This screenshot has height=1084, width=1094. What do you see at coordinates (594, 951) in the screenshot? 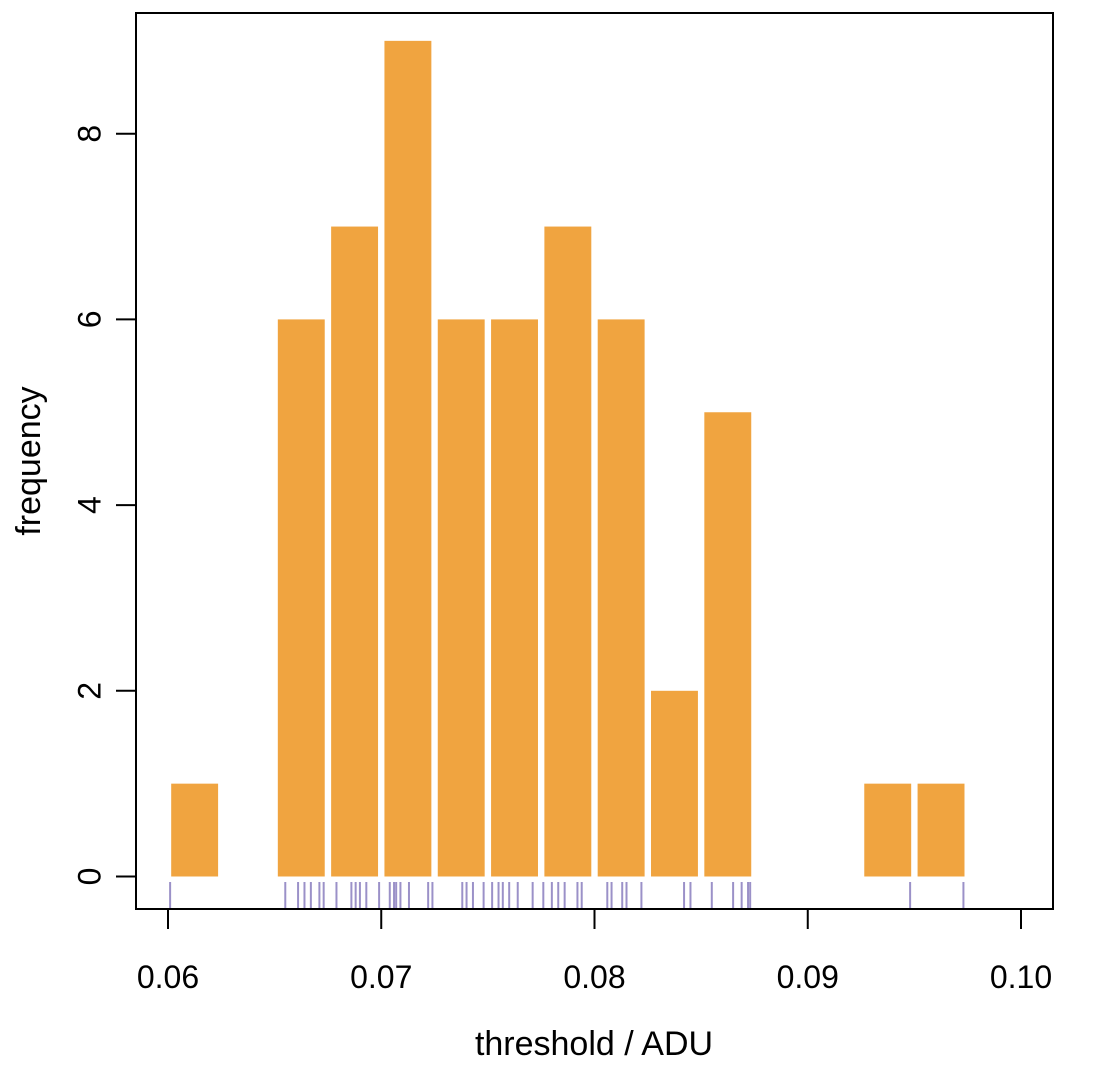
I see `x-axis: 0.06 0.07 0.08 0.09 0.10` at bounding box center [594, 951].